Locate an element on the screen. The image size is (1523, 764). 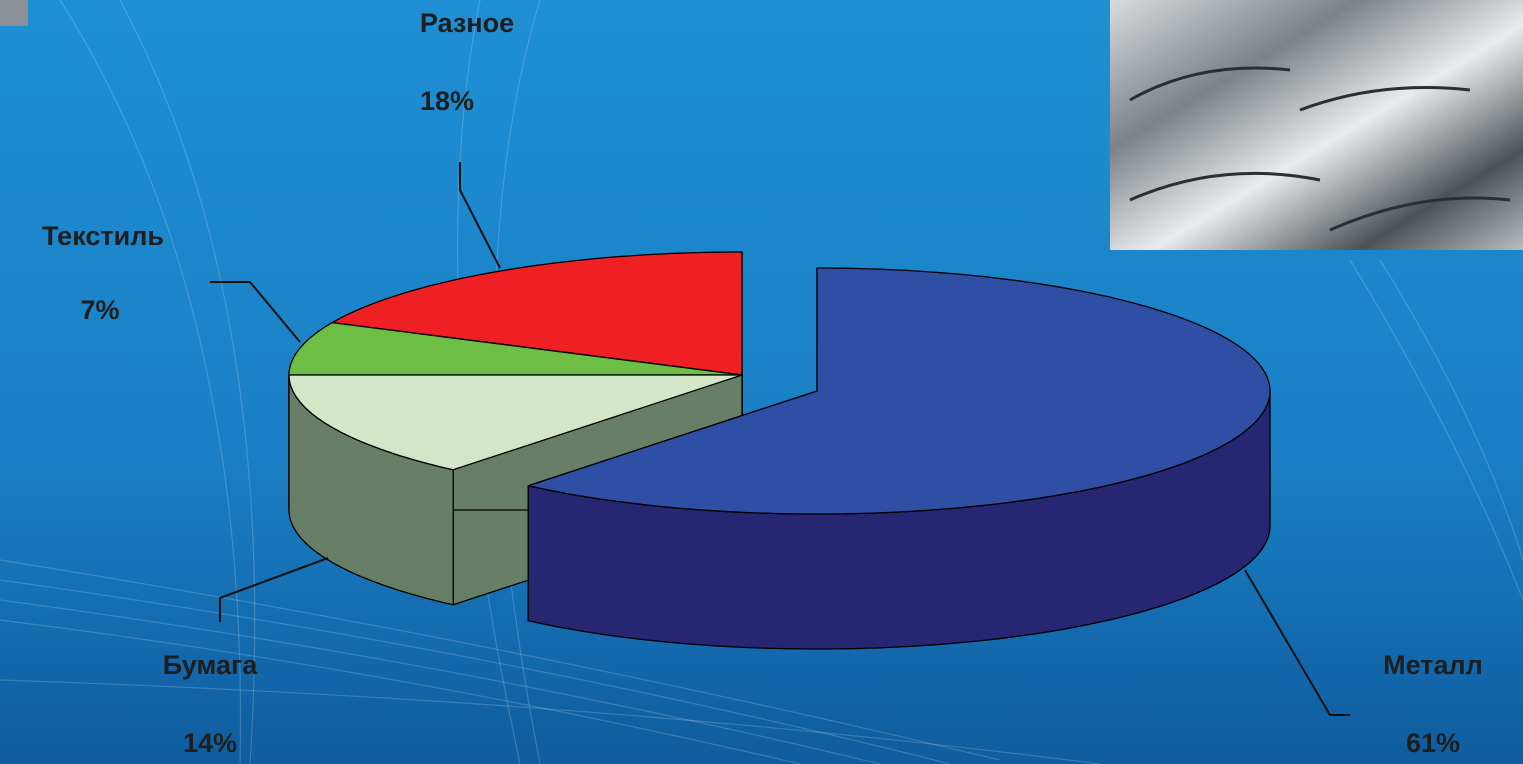
coil-edges is located at coordinates (1320, 149).